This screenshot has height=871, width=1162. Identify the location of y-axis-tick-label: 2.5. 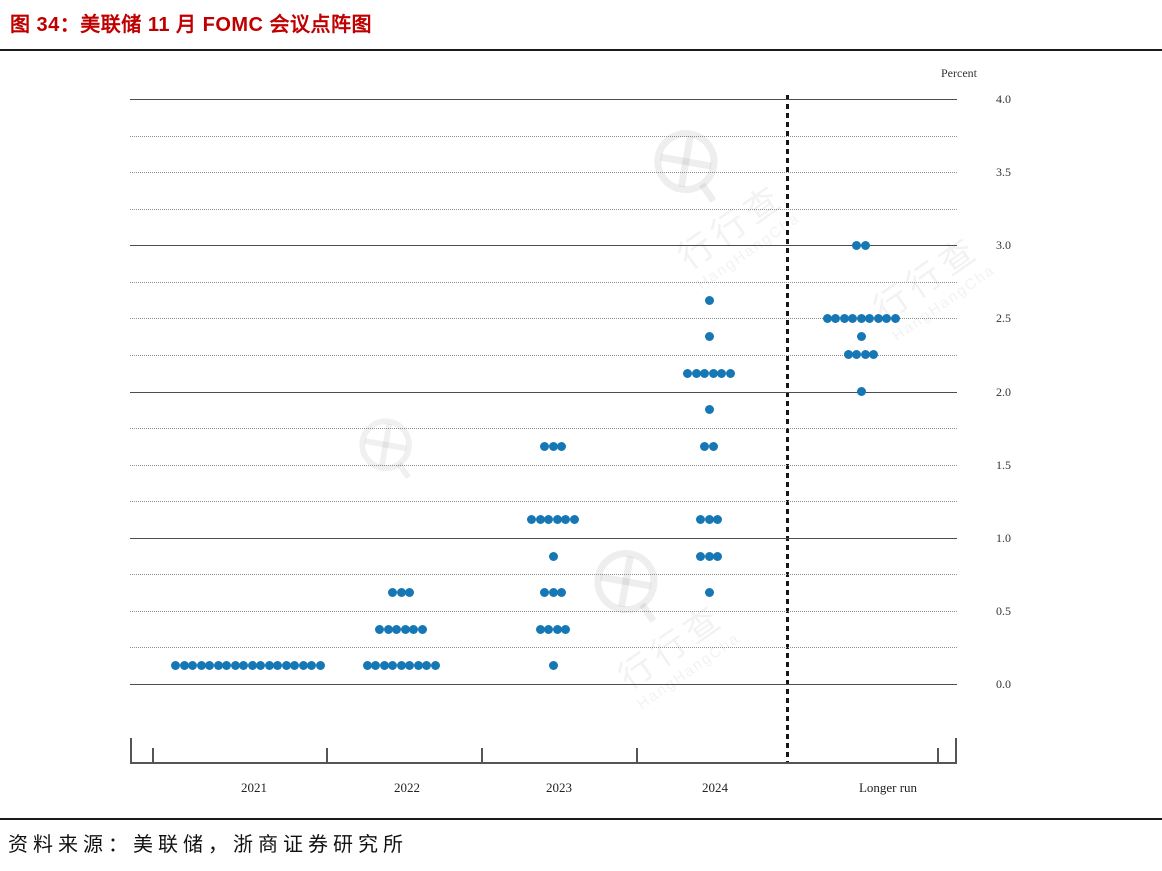
(1003, 318).